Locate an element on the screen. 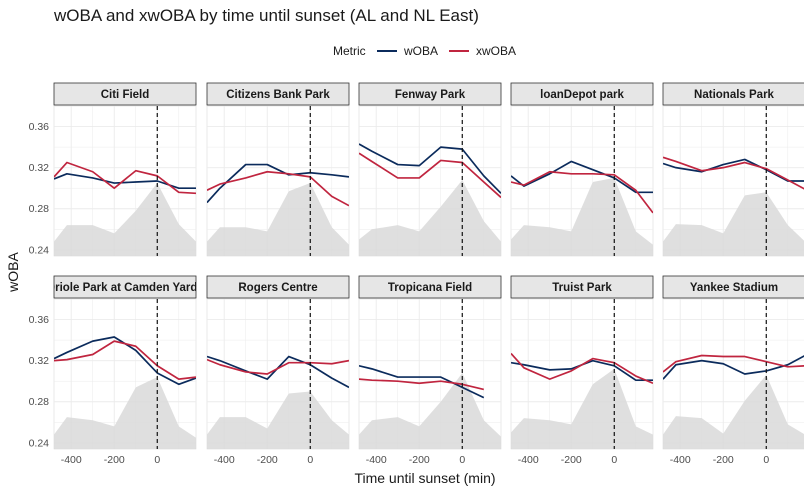 This screenshot has height=492, width=804. facet-strip-title: Oriole Park at Camden Yards is located at coordinates (125, 288).